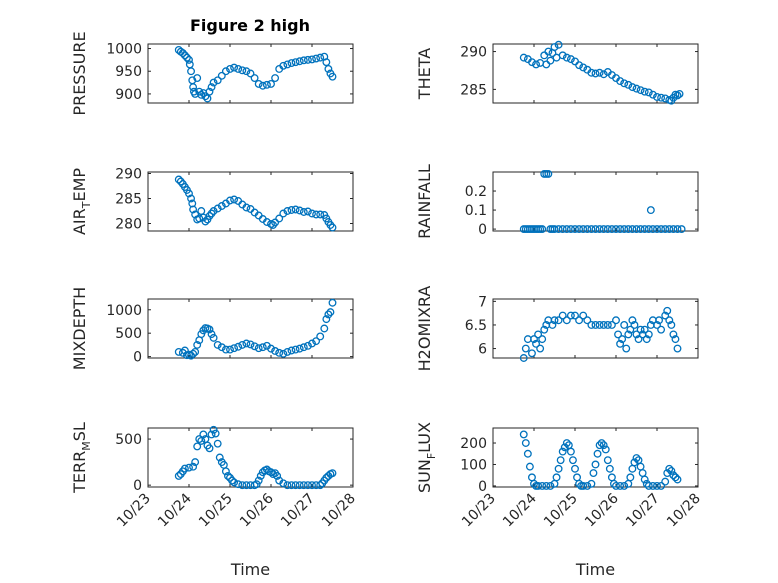 The image size is (778, 583). I want to click on y-axis-label-air-temp: AIRTEMP, so click(81, 201).